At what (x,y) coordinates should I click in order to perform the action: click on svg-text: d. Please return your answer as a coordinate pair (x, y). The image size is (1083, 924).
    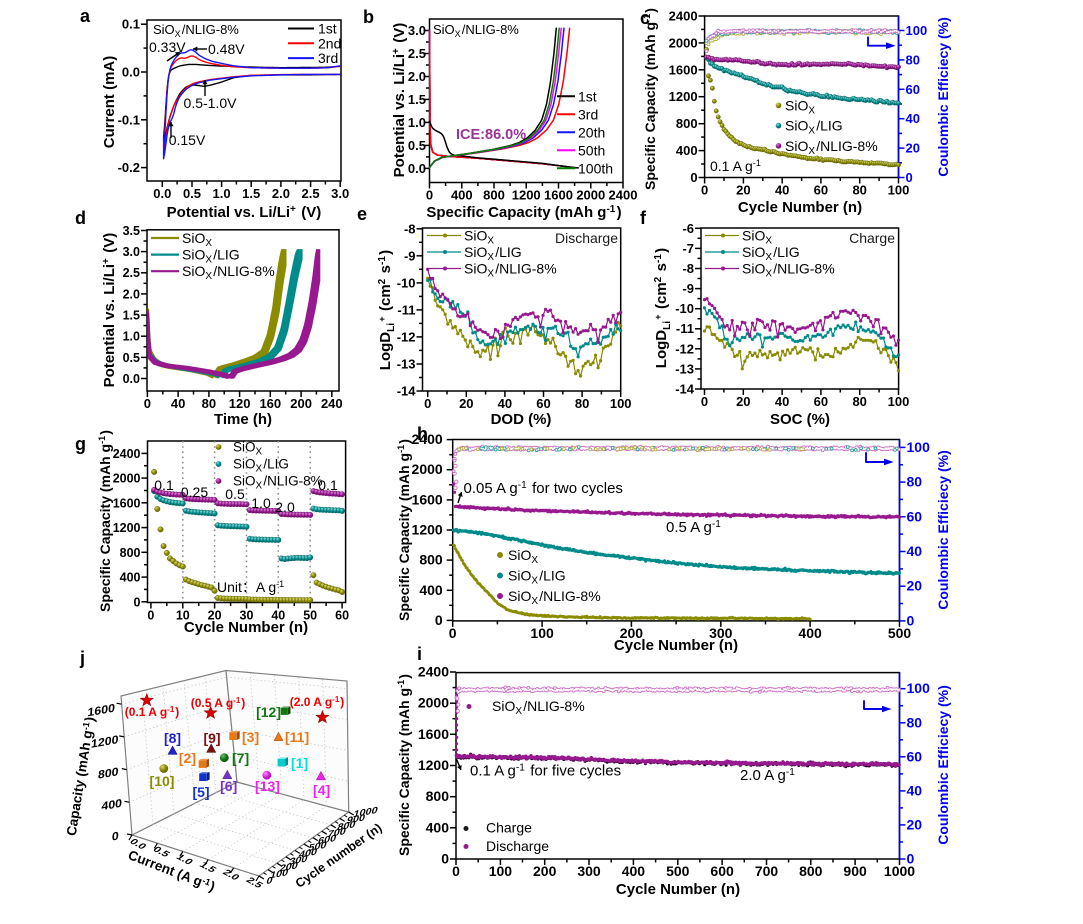
    Looking at the image, I should click on (80, 218).